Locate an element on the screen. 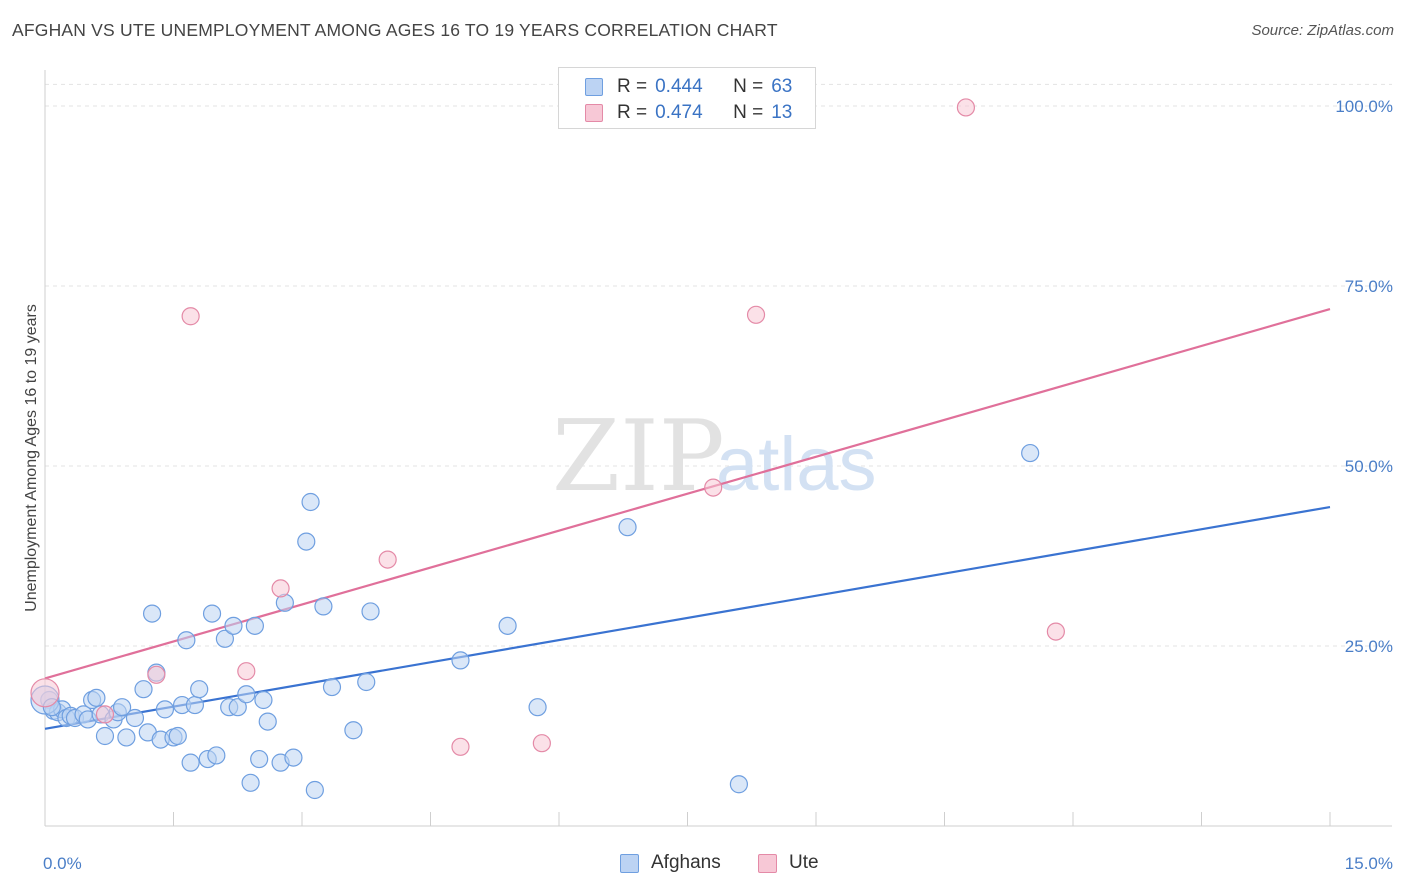 The image size is (1406, 892). x-tick-label: 15.0% is located at coordinates (1369, 863).